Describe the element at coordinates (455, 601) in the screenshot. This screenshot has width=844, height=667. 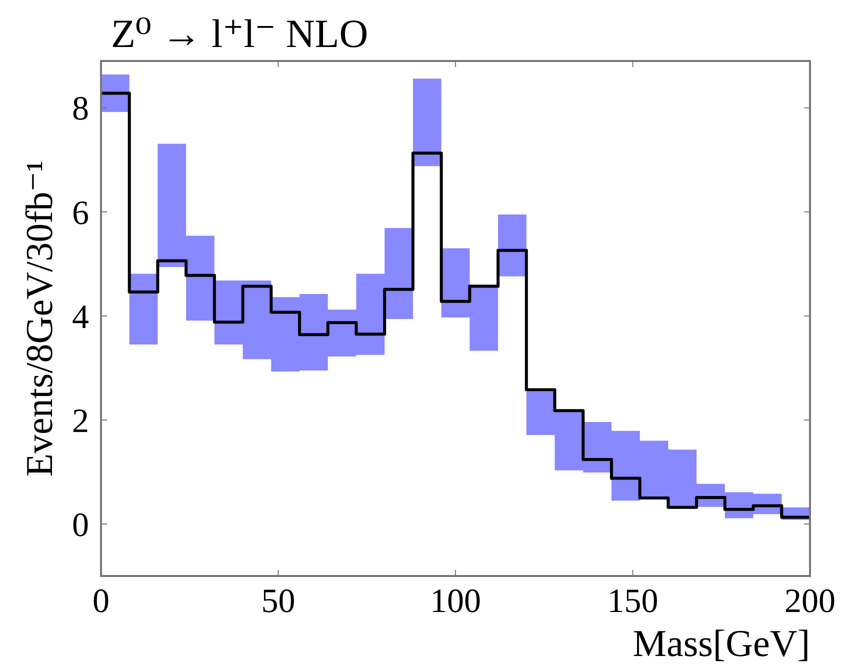
I see `x-tick-label: 100` at that location.